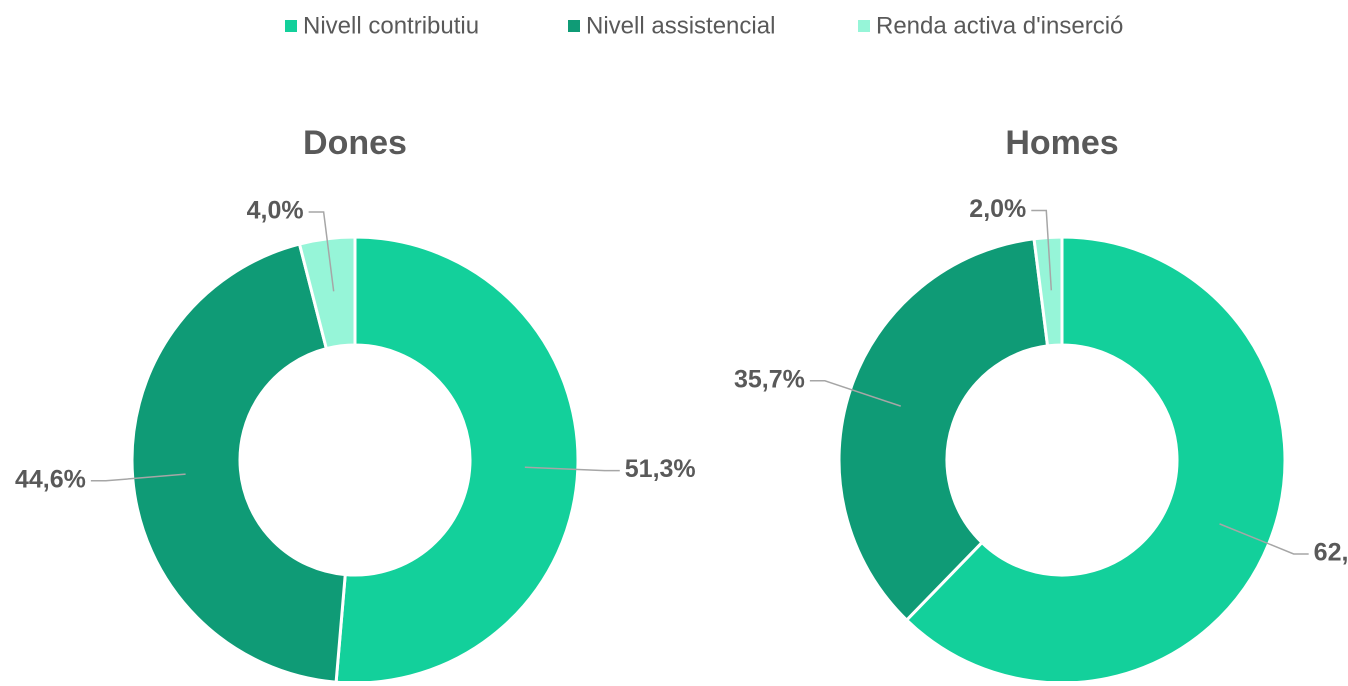 This screenshot has width=1348, height=686. I want to click on data-label: 51,3%, so click(660, 469).